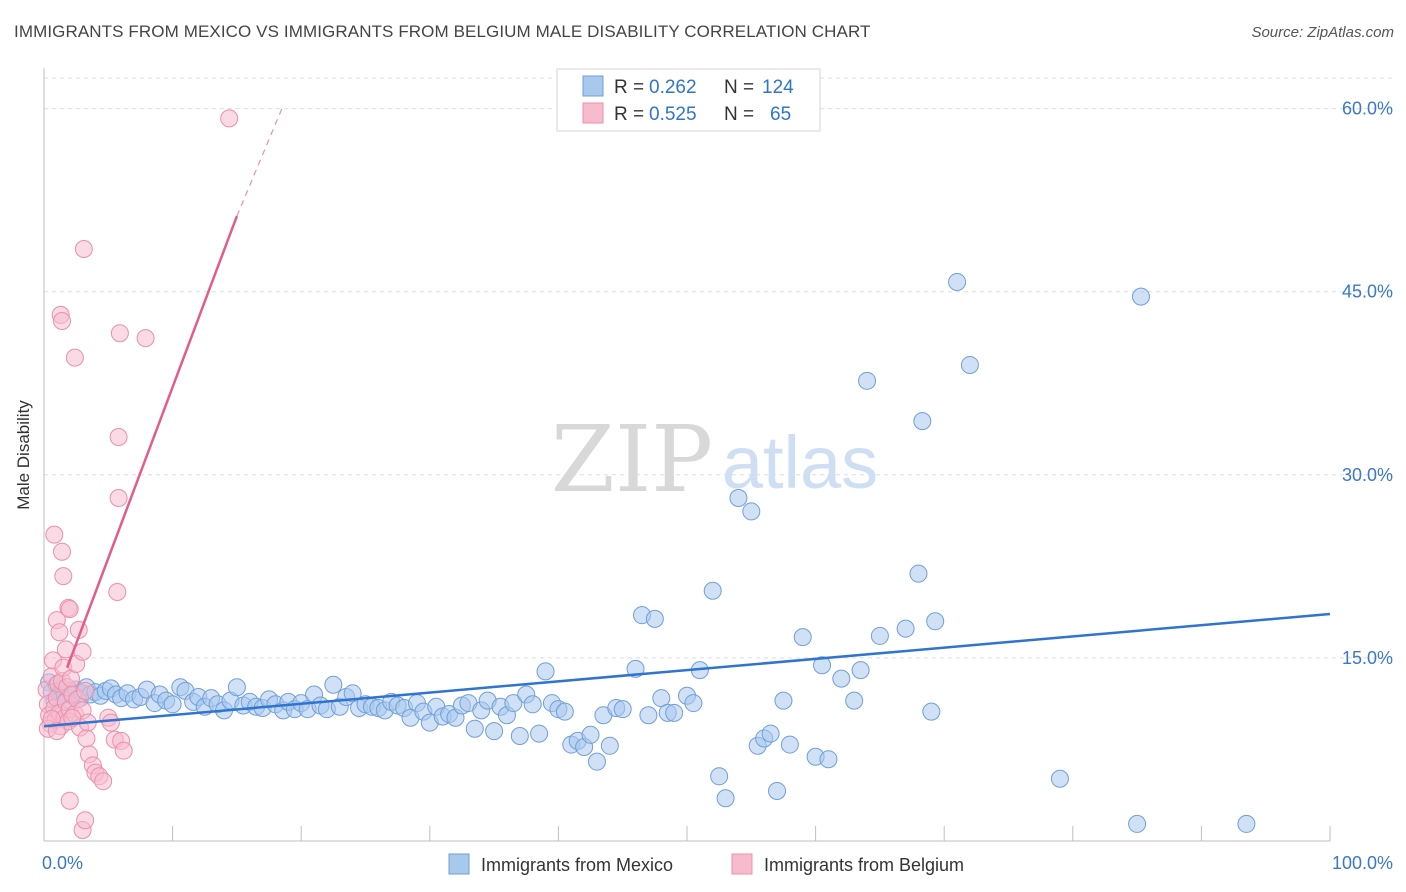 Image resolution: width=1406 pixels, height=892 pixels. What do you see at coordinates (1367, 109) in the screenshot?
I see `y-tick-label: 60.0%` at bounding box center [1367, 109].